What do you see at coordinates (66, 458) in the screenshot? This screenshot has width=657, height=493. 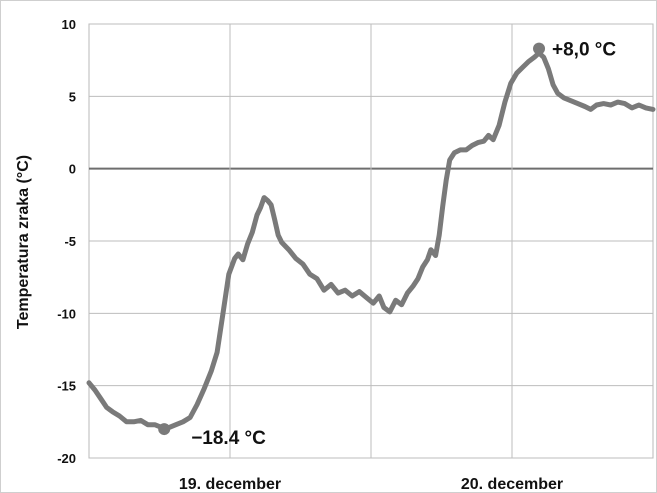 I see `y-tick-label: -20` at bounding box center [66, 458].